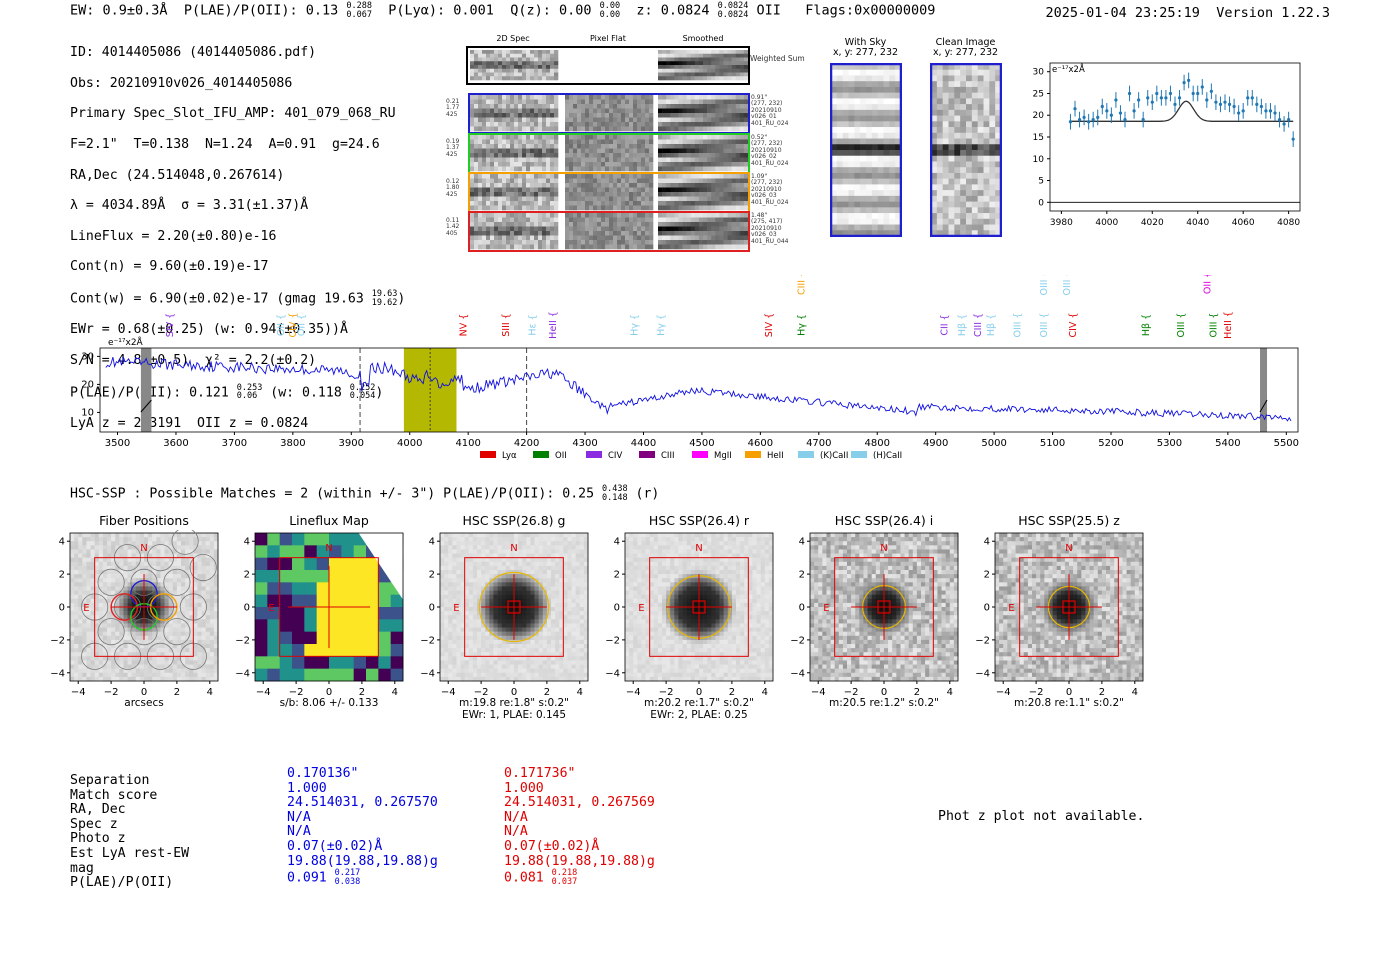 The image size is (1400, 953). I want to click on east-label: E, so click(86, 608).